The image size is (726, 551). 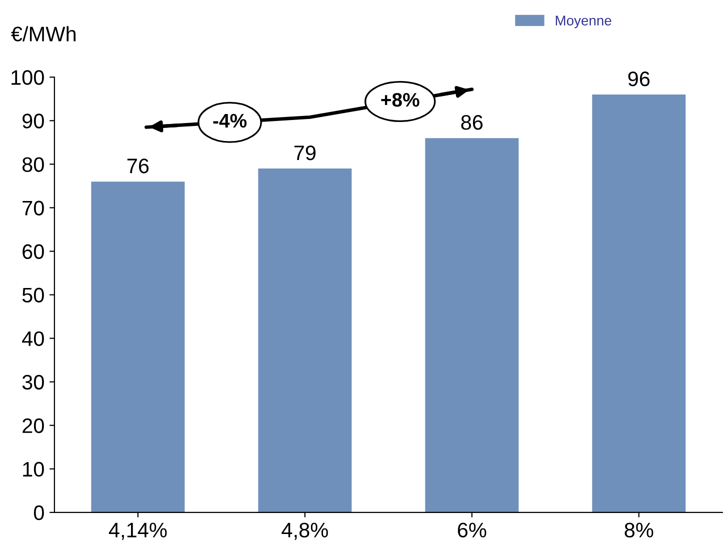 What do you see at coordinates (33, 469) in the screenshot?
I see `y-tick-label: 10` at bounding box center [33, 469].